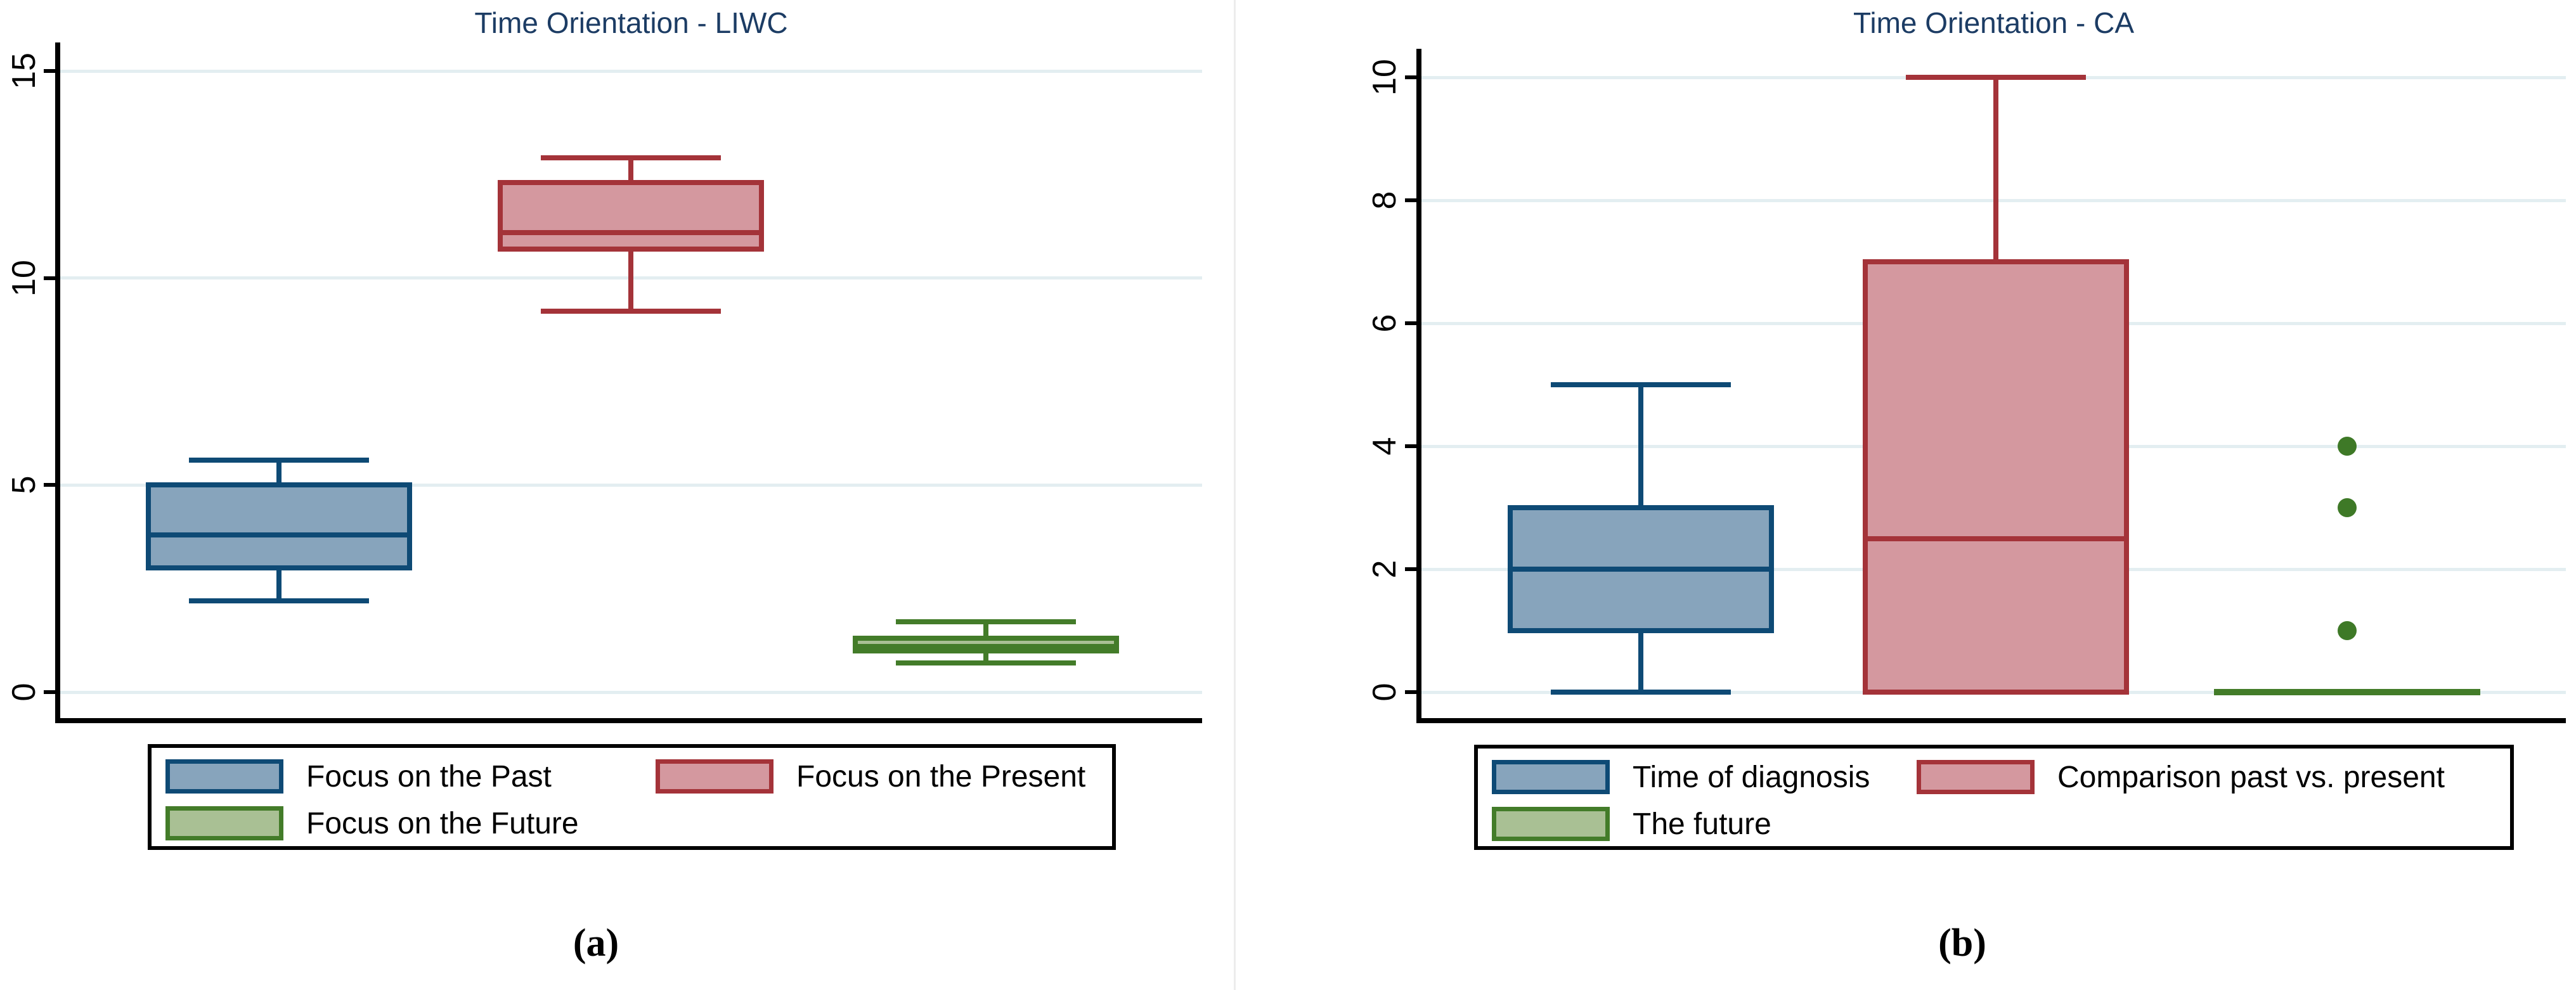 This screenshot has width=2576, height=990. I want to click on panel-a-title: Time Orientation - LIWC, so click(631, 22).